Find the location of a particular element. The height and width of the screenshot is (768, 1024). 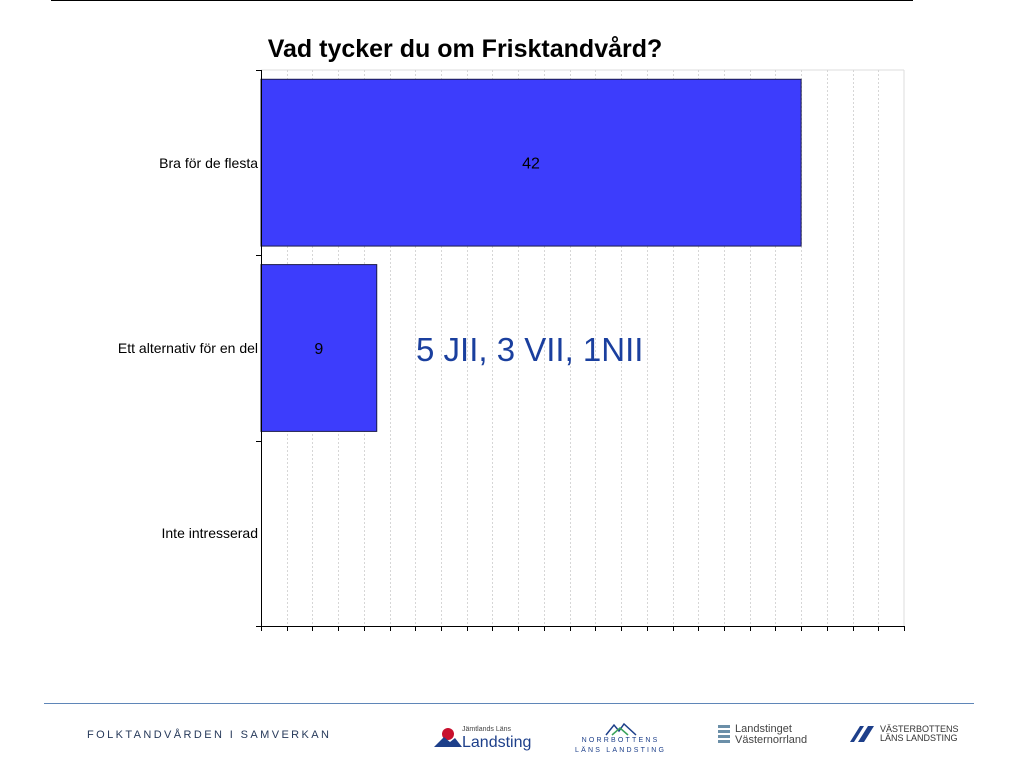

vasternorrland-stripes-icon is located at coordinates (724, 734).